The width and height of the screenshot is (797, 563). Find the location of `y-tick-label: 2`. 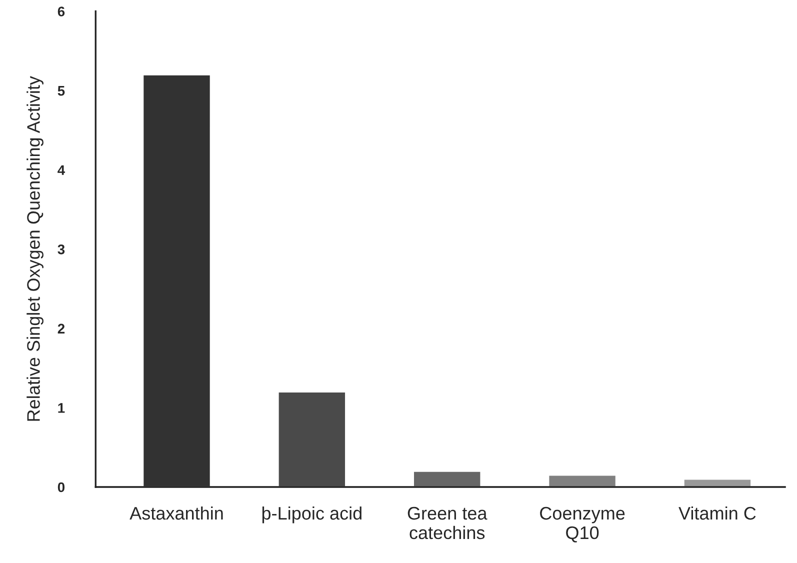

y-tick-label: 2 is located at coordinates (61, 329).